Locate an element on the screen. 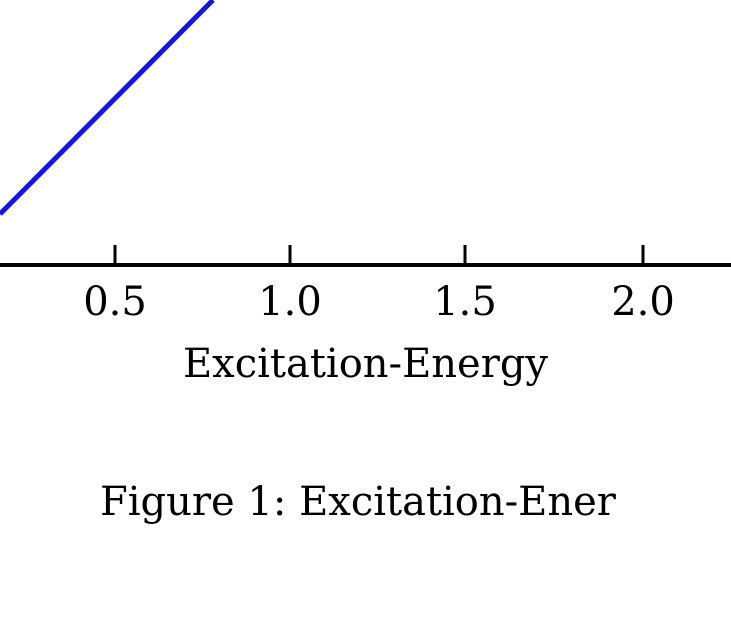 Image resolution: width=731 pixels, height=634 pixels. x-tick-label: 2.0 is located at coordinates (643, 302).